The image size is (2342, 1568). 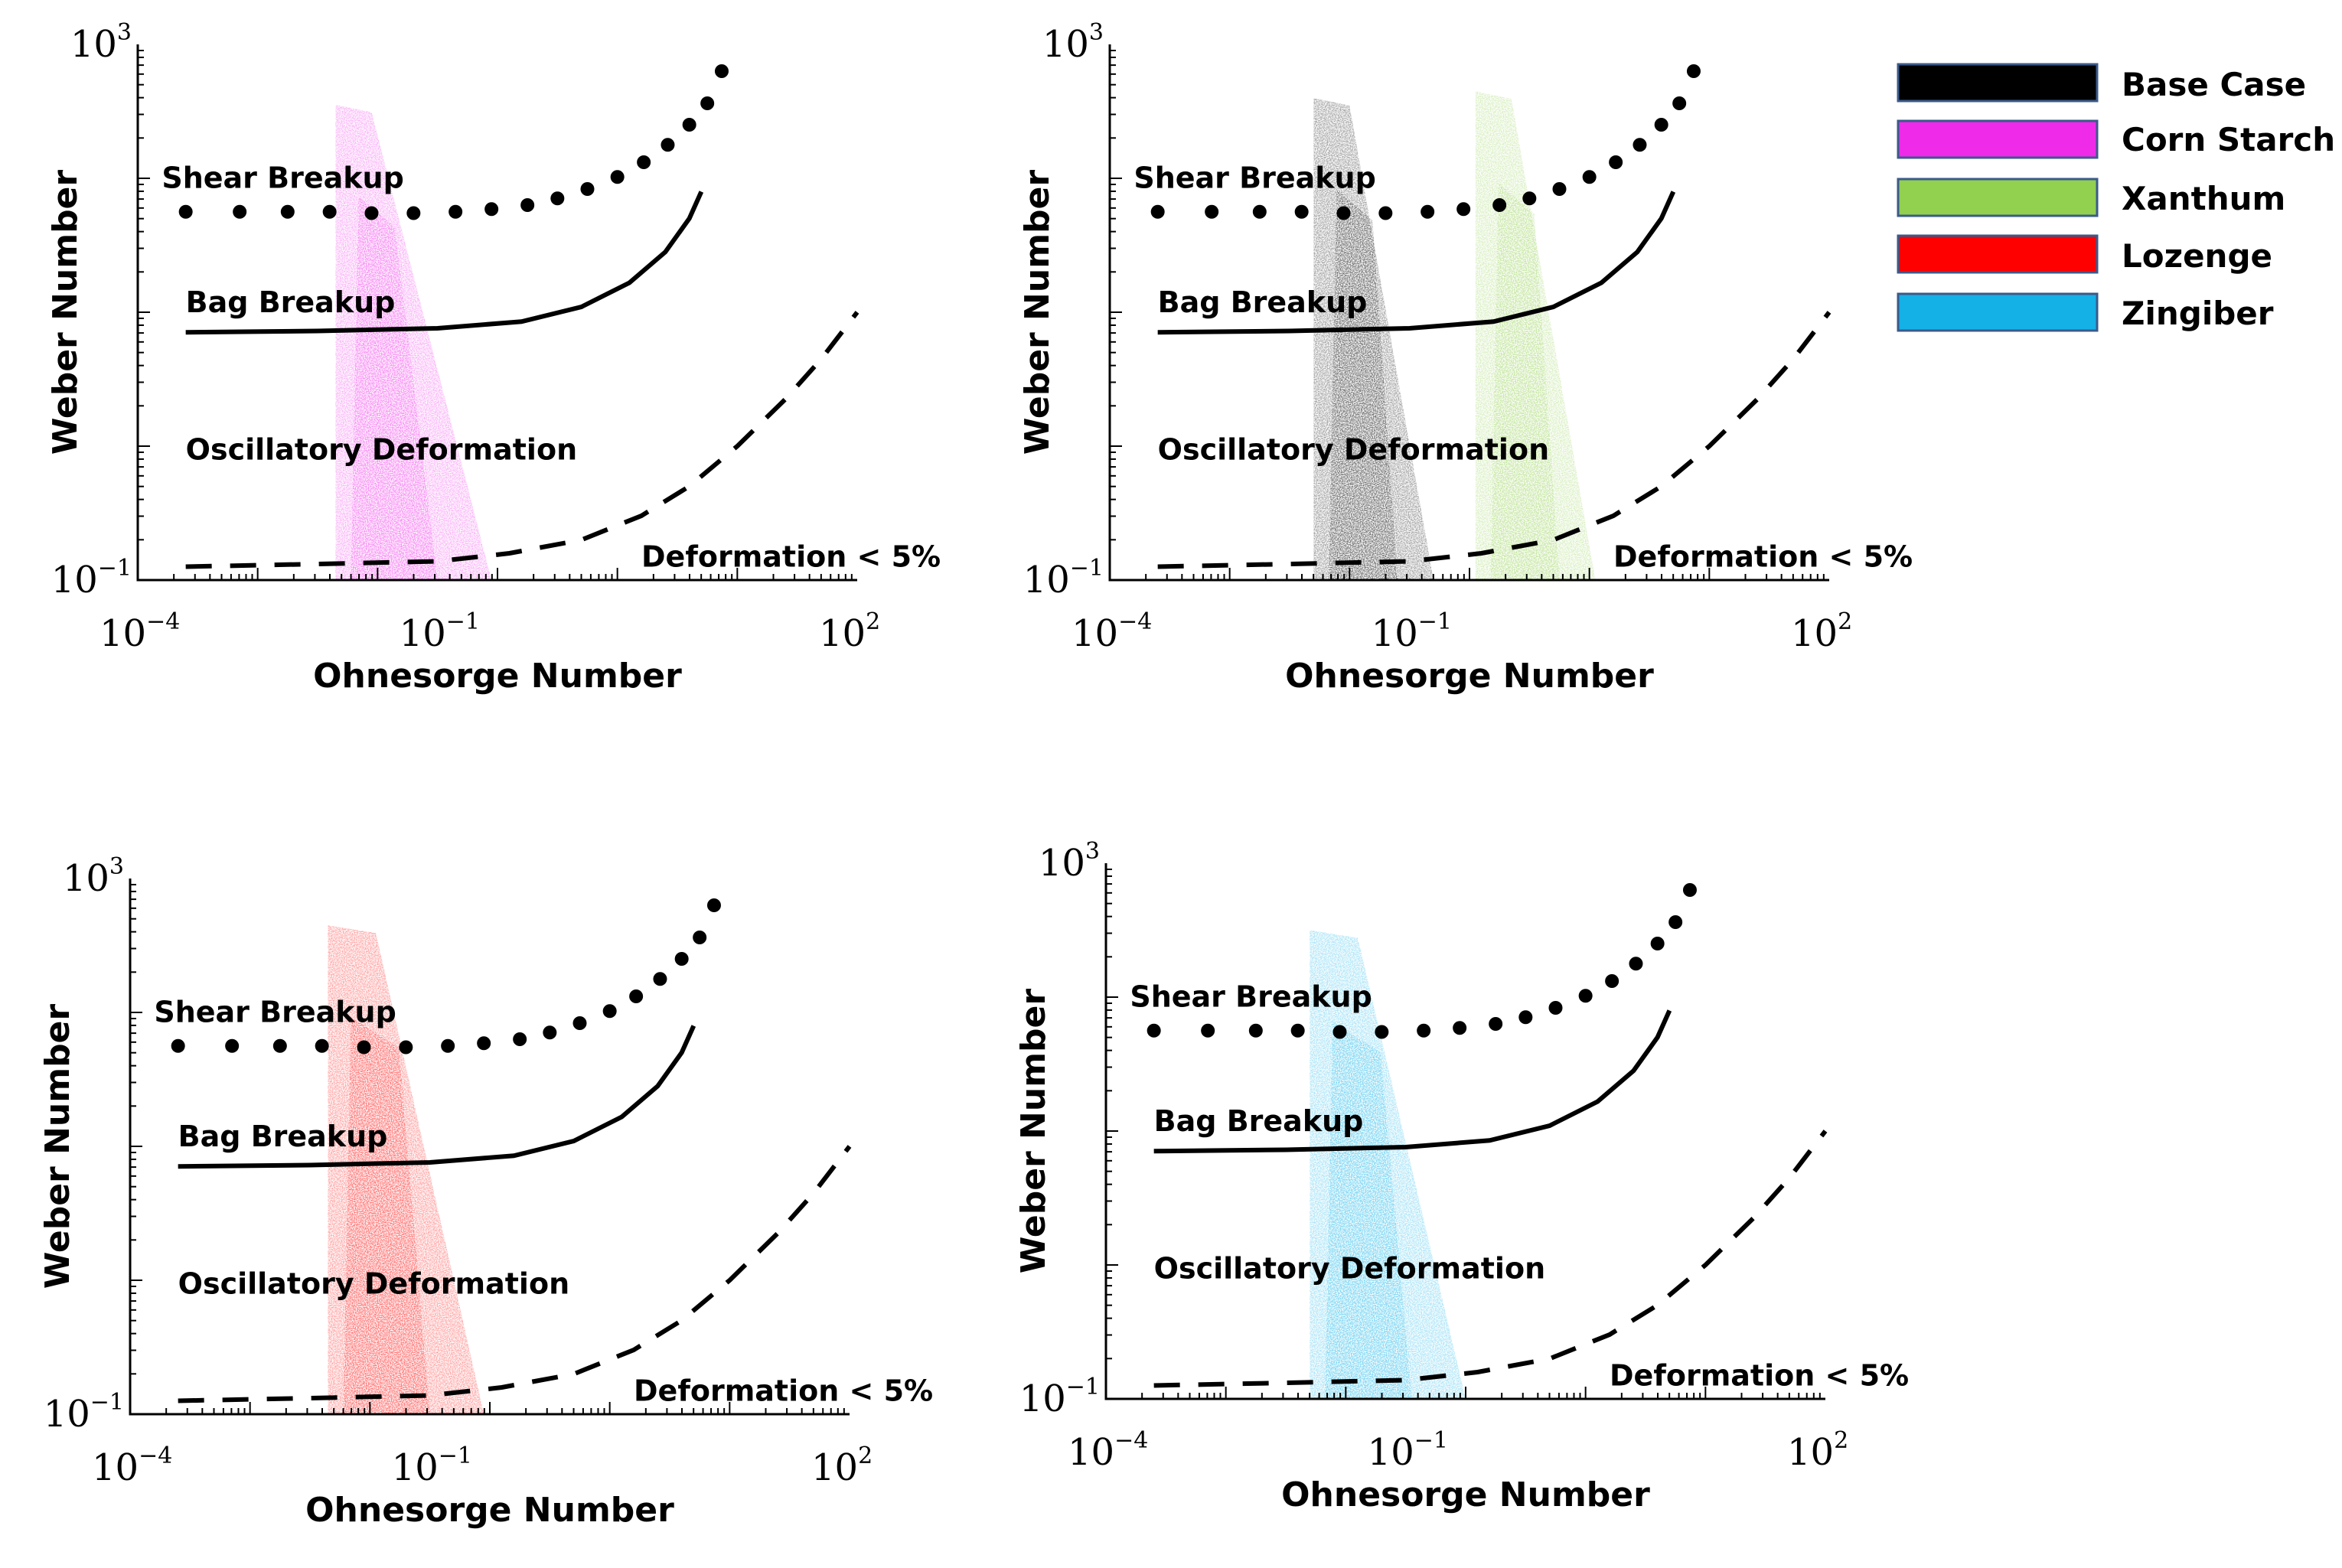 What do you see at coordinates (2228, 139) in the screenshot?
I see `legend-label-corn-starch: Corn Starch` at bounding box center [2228, 139].